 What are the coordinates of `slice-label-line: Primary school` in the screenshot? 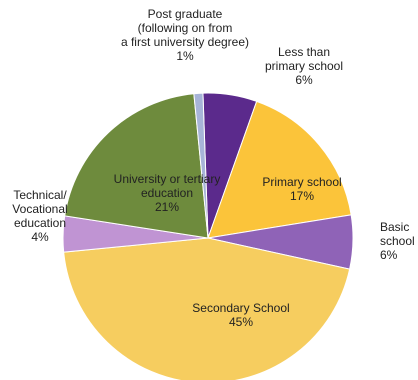 It's located at (301, 182).